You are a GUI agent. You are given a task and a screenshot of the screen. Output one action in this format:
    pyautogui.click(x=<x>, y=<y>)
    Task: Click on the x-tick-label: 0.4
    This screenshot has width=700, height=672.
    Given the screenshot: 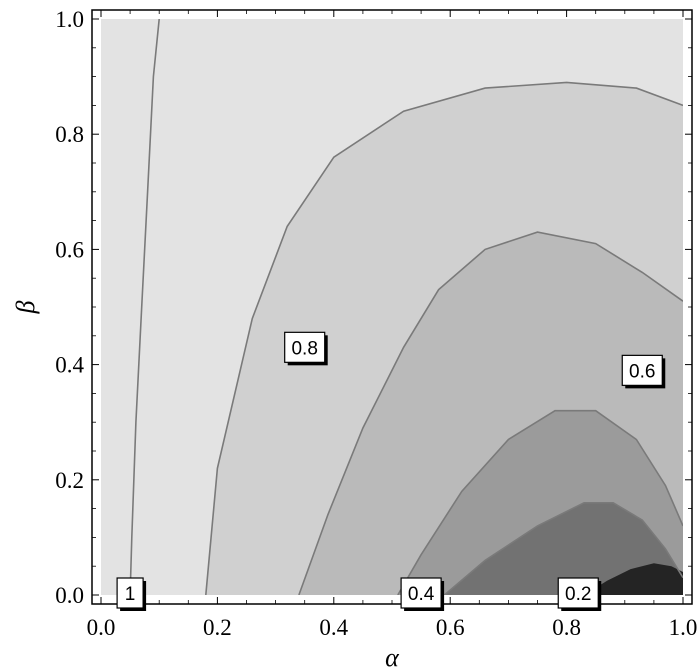 What is the action you would take?
    pyautogui.click(x=333, y=627)
    